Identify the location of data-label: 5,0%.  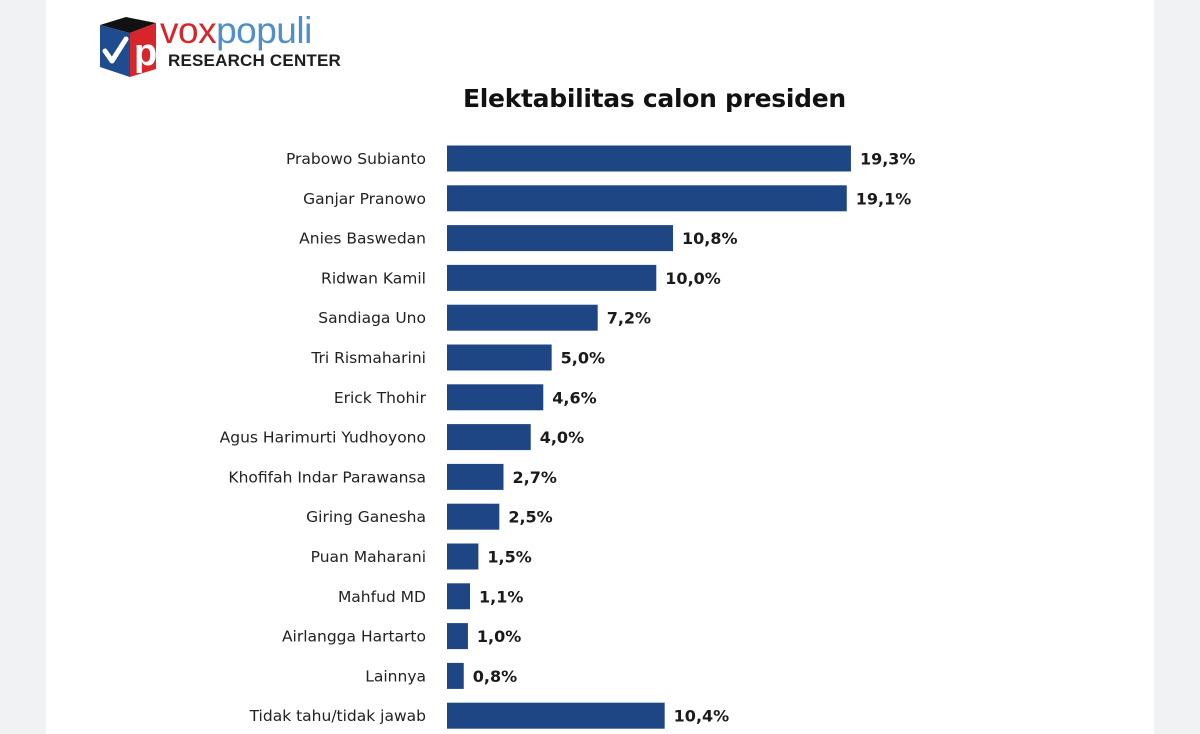
(583, 358).